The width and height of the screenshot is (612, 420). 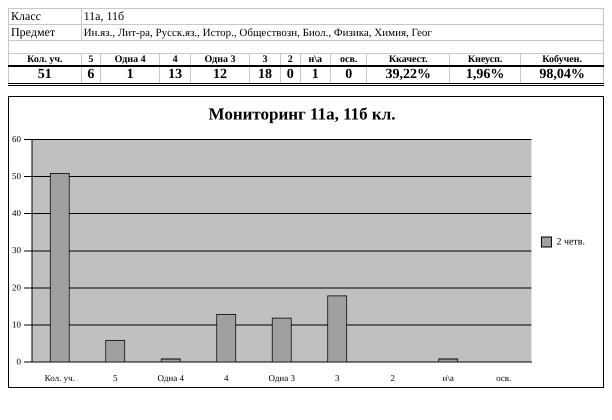 I want to click on x-tick-label: осв., so click(x=504, y=377).